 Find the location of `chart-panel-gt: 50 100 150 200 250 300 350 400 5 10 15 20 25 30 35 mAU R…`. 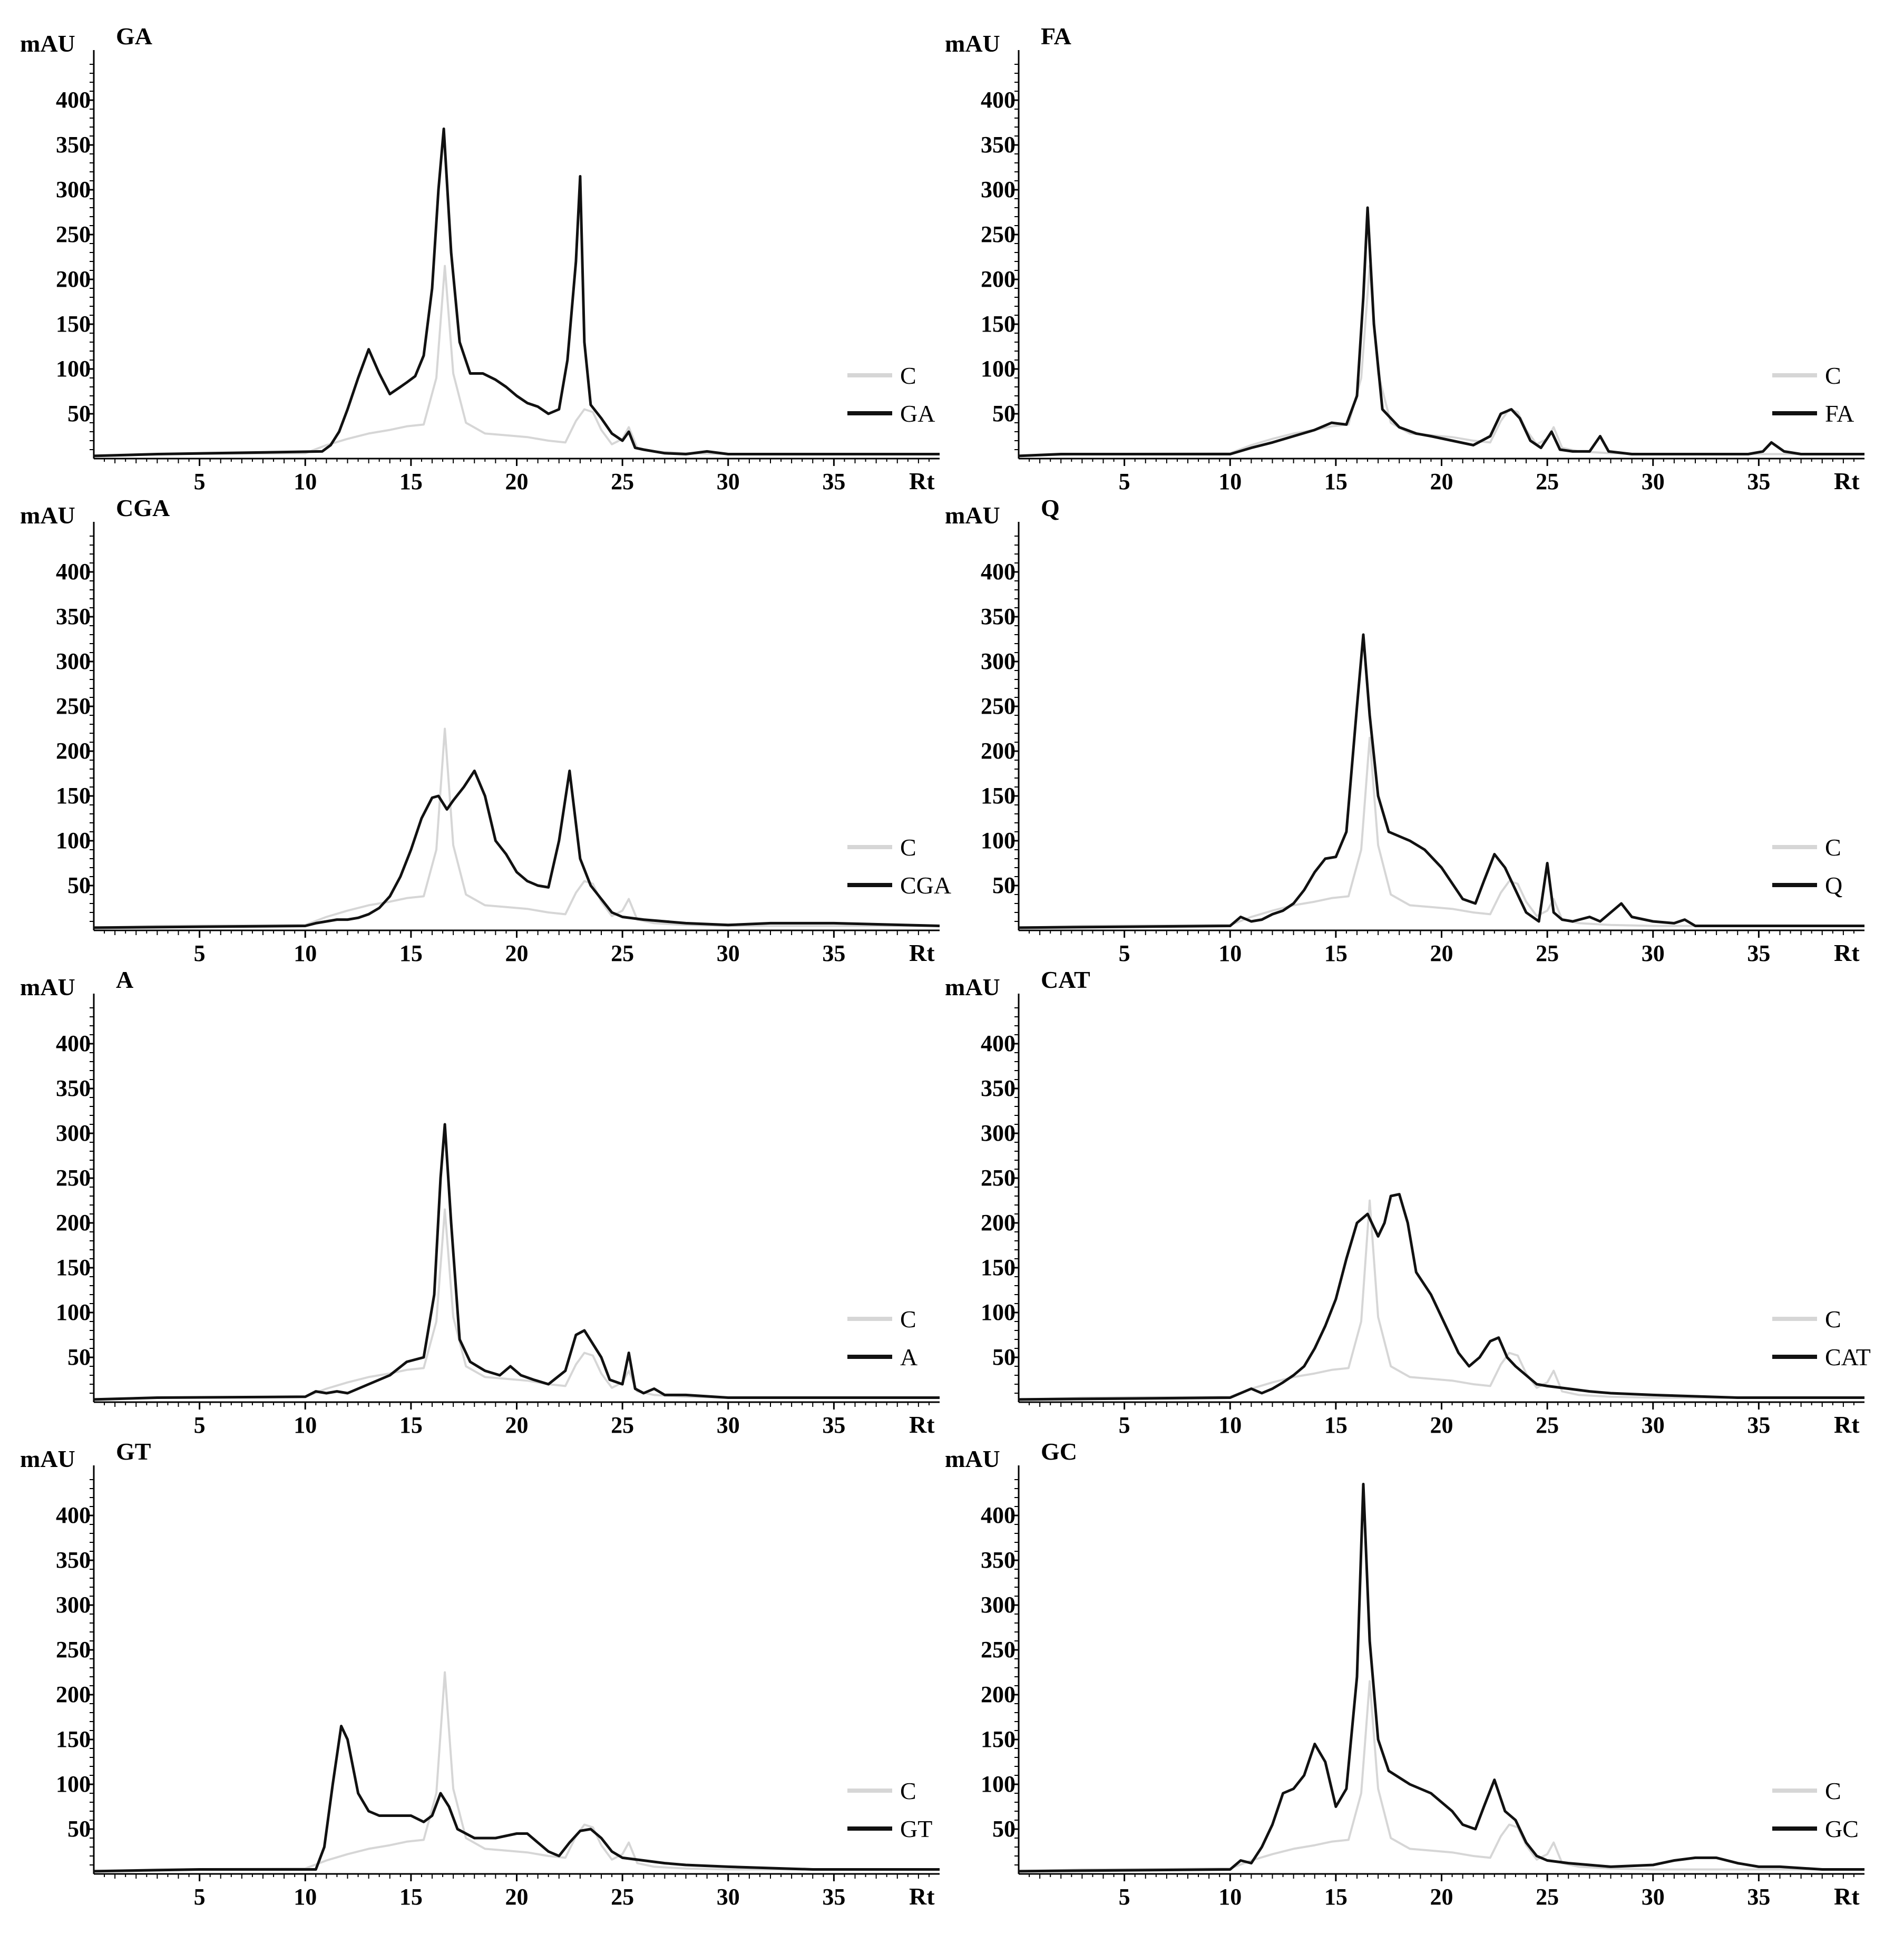

chart-panel-gt: 50 100 150 200 250 300 350 400 5 10 15 20 25 30 35 mAU R… is located at coordinates (480, 1674).